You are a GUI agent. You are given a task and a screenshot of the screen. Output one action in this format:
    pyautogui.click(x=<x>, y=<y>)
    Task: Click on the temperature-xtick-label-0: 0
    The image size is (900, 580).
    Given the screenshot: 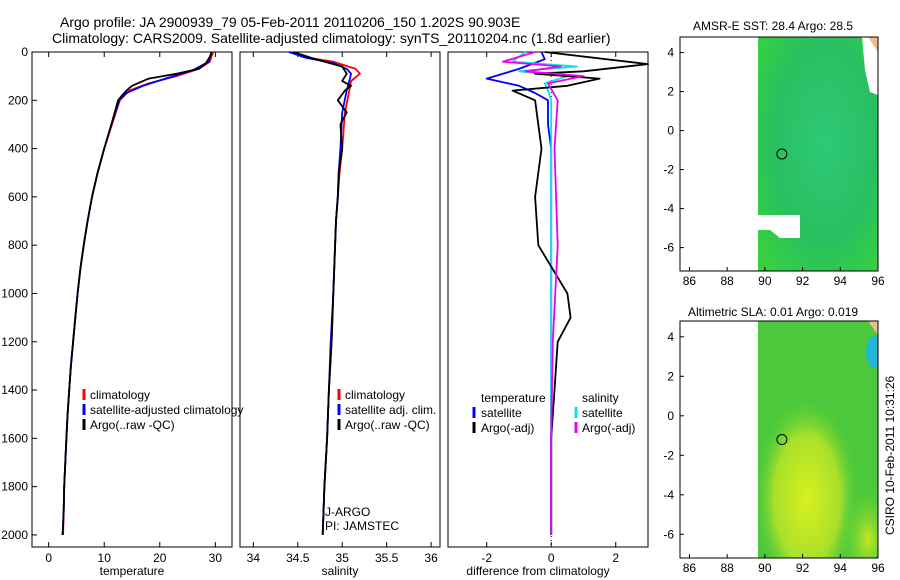 What is the action you would take?
    pyautogui.click(x=48, y=558)
    